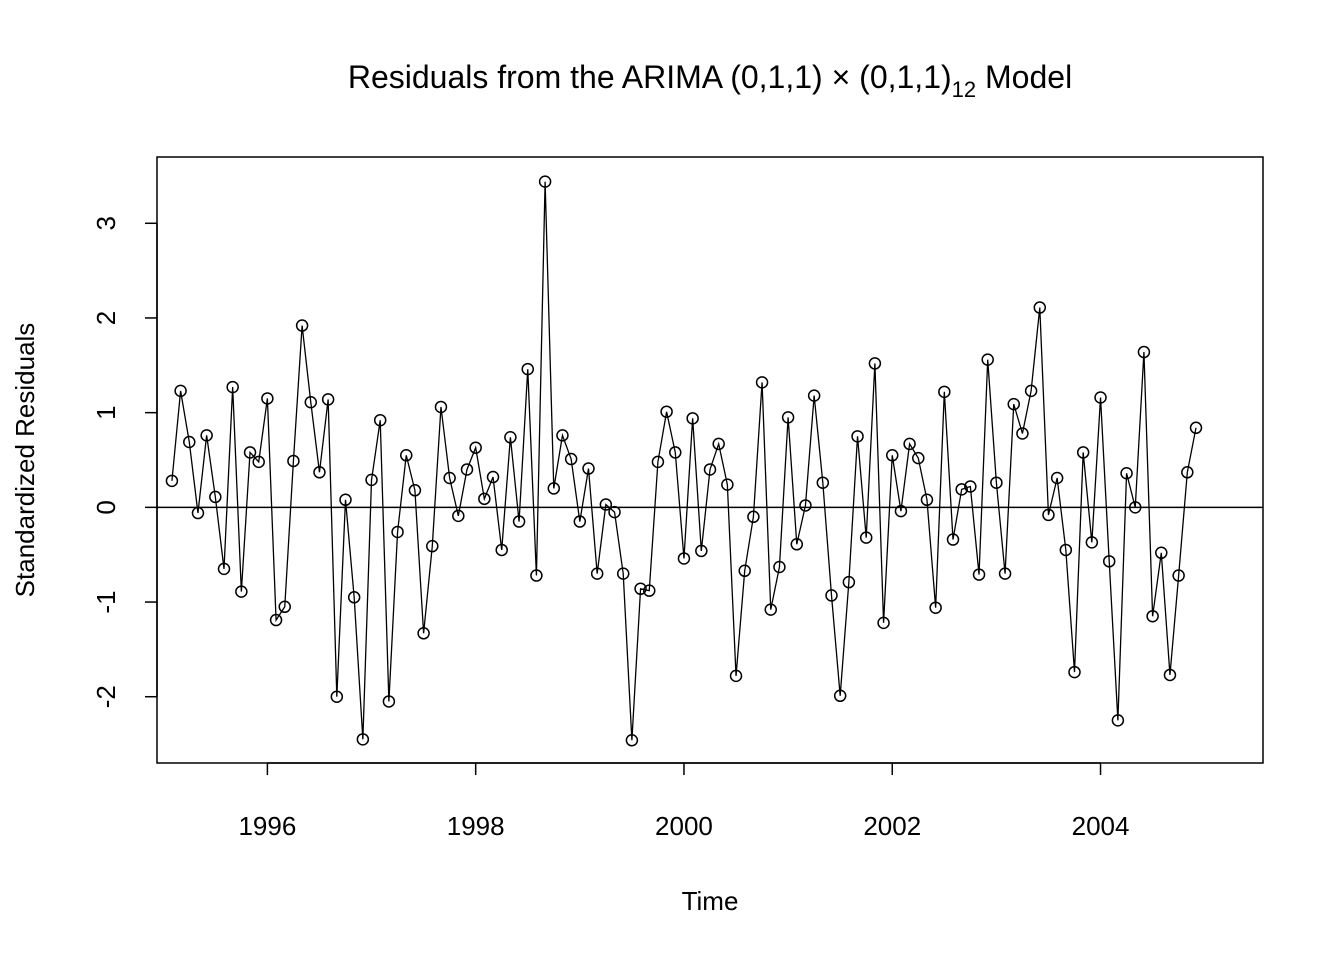 The width and height of the screenshot is (1344, 960). Describe the element at coordinates (106, 696) in the screenshot. I see `y-tick-label: -2` at that location.